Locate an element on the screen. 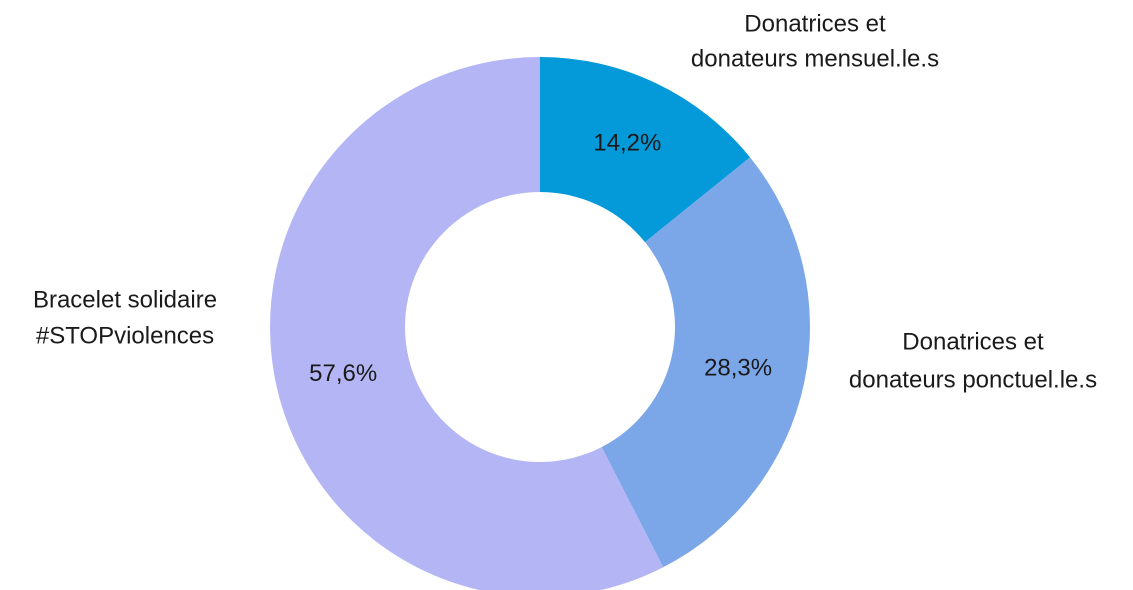  value-label: 57,6% is located at coordinates (343, 373).